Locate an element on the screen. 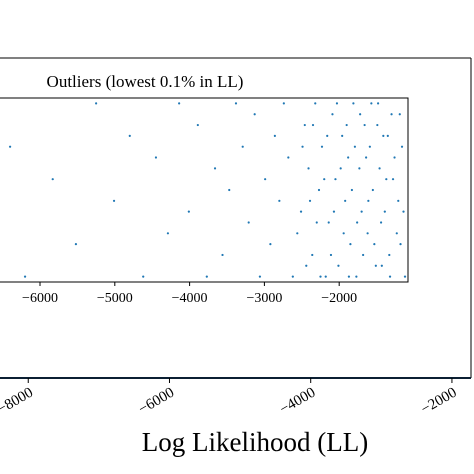  x-tick-label: −3000 is located at coordinates (264, 298).